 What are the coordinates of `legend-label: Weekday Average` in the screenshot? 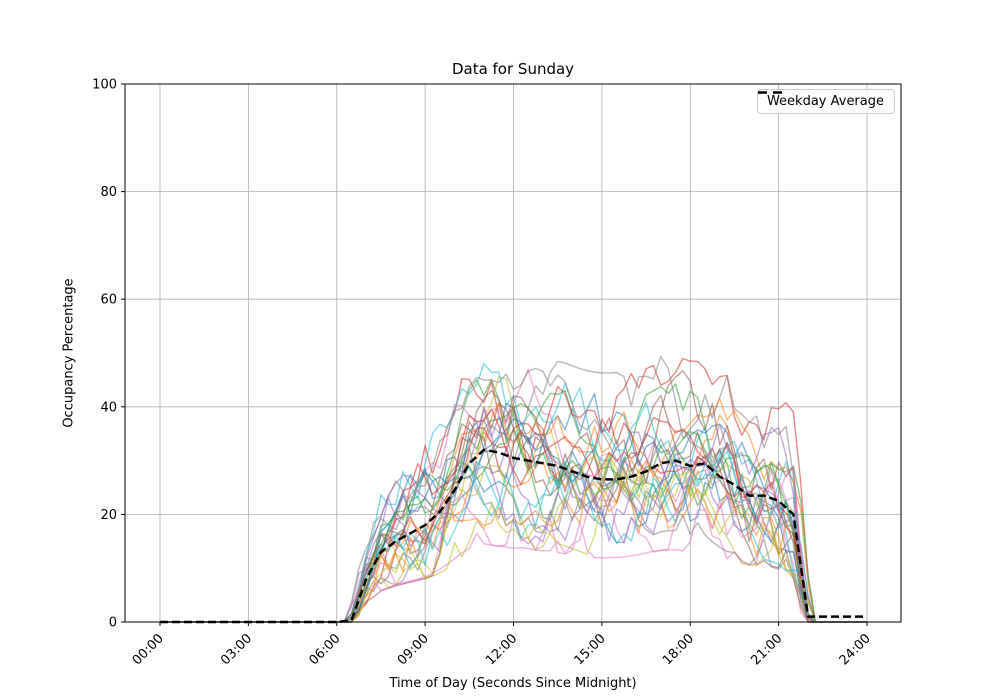 It's located at (825, 101).